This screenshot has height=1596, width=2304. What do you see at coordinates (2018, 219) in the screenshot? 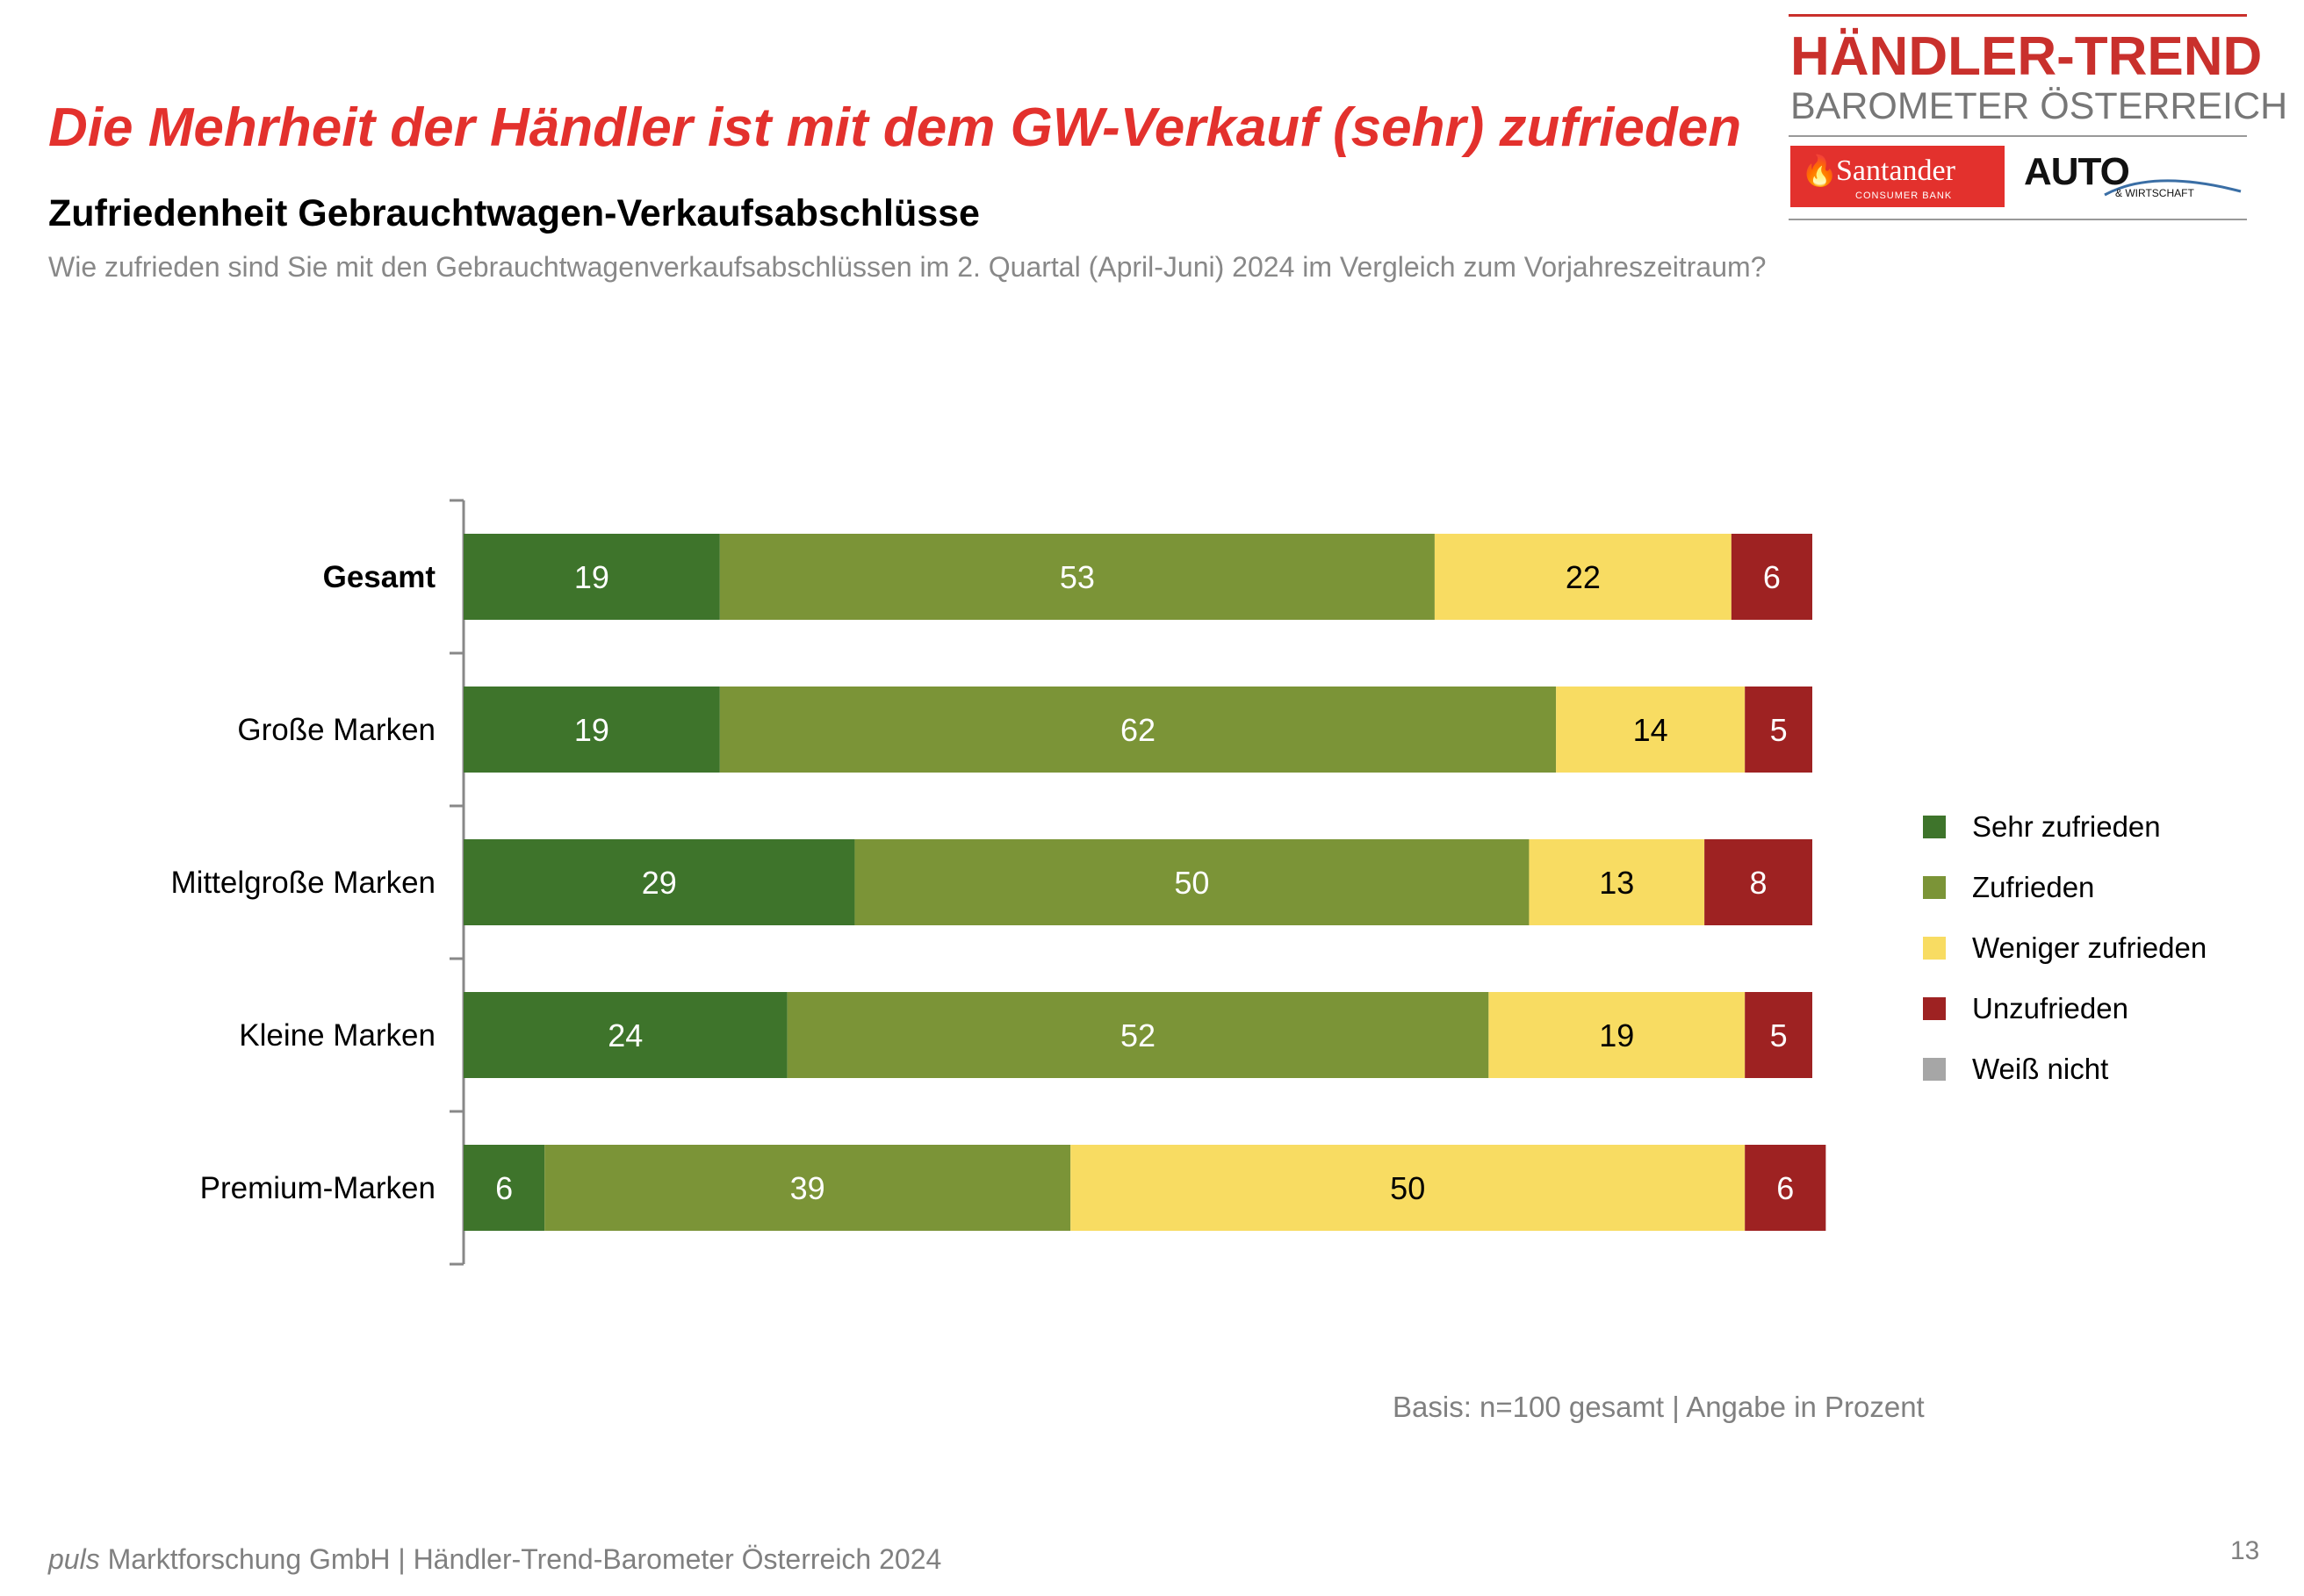
I see `logo-bottom-rule` at bounding box center [2018, 219].